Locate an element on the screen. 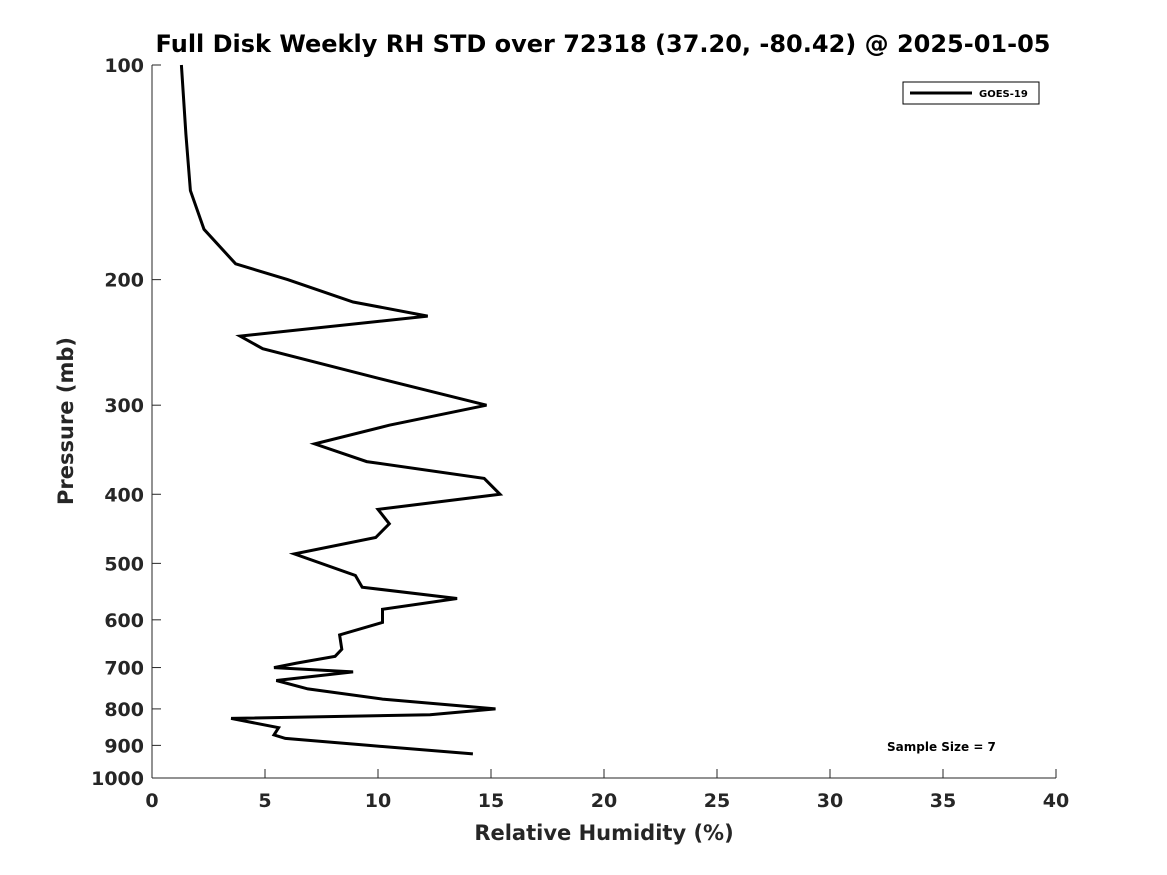 The image size is (1167, 875). y-tick-label: 700 is located at coordinates (124, 669).